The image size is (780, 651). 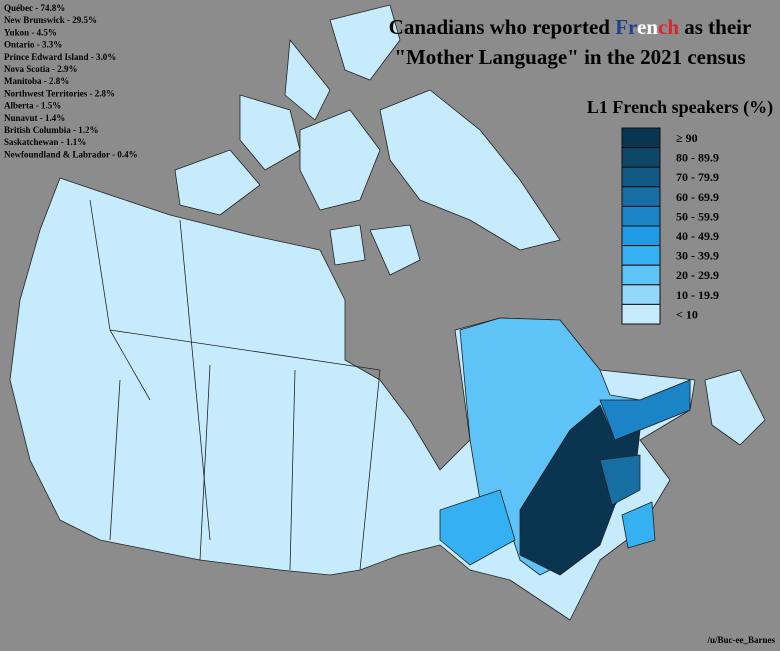 I want to click on stat-line: Northwest Territories - 2.8%, so click(x=59, y=93).